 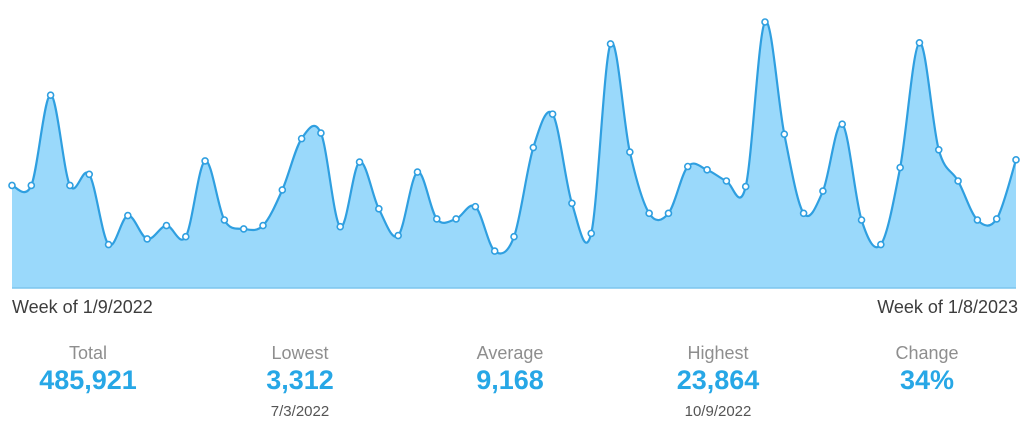 What do you see at coordinates (88, 380) in the screenshot?
I see `stat-total-value: 485,921` at bounding box center [88, 380].